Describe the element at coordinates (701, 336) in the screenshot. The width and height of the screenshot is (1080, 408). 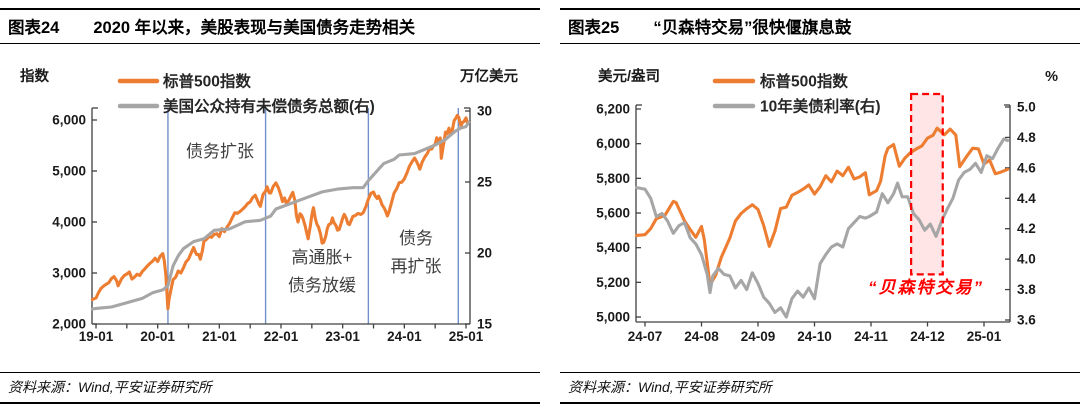
I see `x-tick-label: 24-08` at that location.